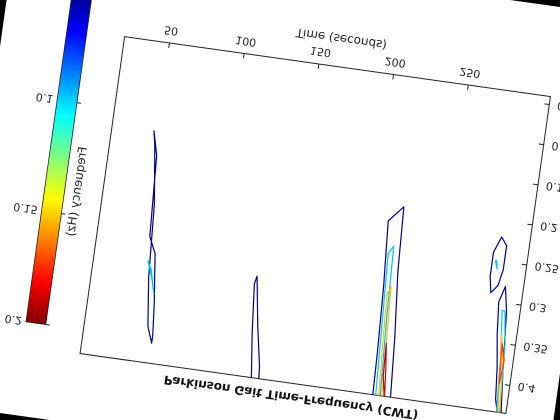 The image size is (560, 420). What do you see at coordinates (26, 208) in the screenshot?
I see `colorbar-tick-label: 0.15` at bounding box center [26, 208].